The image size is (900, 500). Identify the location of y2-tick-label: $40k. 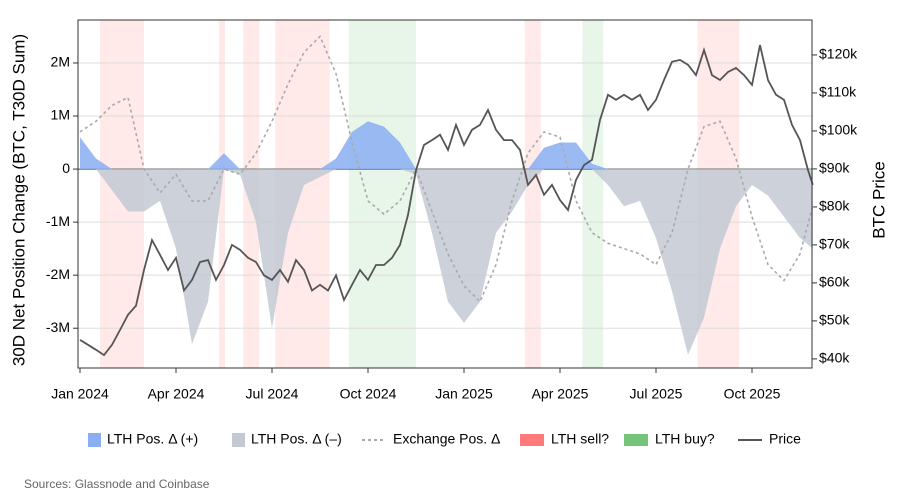
(834, 358).